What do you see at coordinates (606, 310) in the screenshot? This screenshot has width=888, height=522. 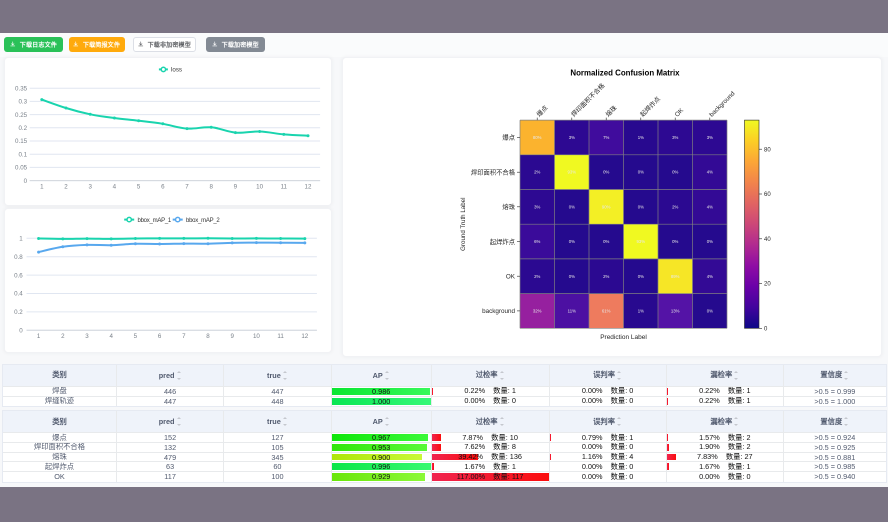 I see `svg-text: 61%` at bounding box center [606, 310].